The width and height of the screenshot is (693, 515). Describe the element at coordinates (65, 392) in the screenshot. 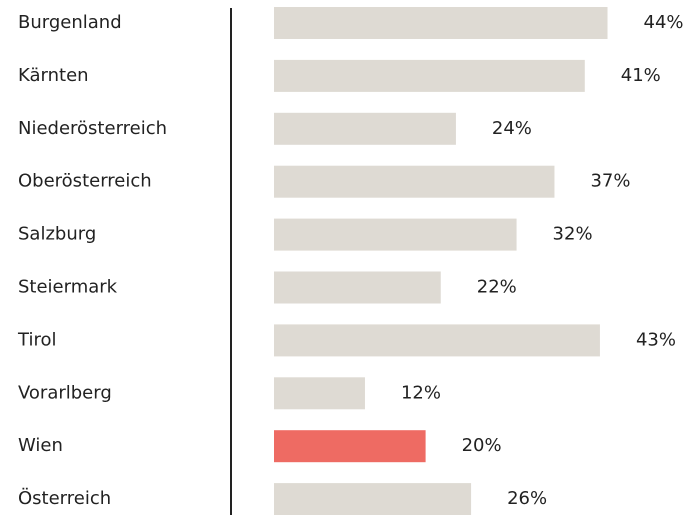

I see `category-label: Vorarlberg` at that location.